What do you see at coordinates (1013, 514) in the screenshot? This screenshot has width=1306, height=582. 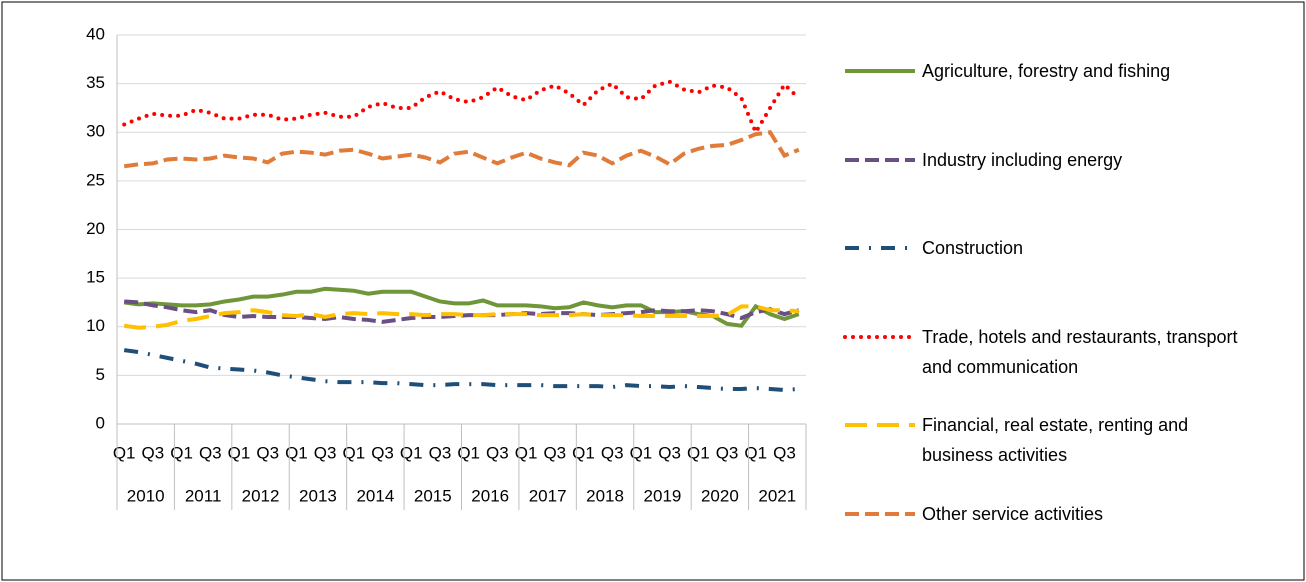 I see `legend-label: Other service activities` at bounding box center [1013, 514].